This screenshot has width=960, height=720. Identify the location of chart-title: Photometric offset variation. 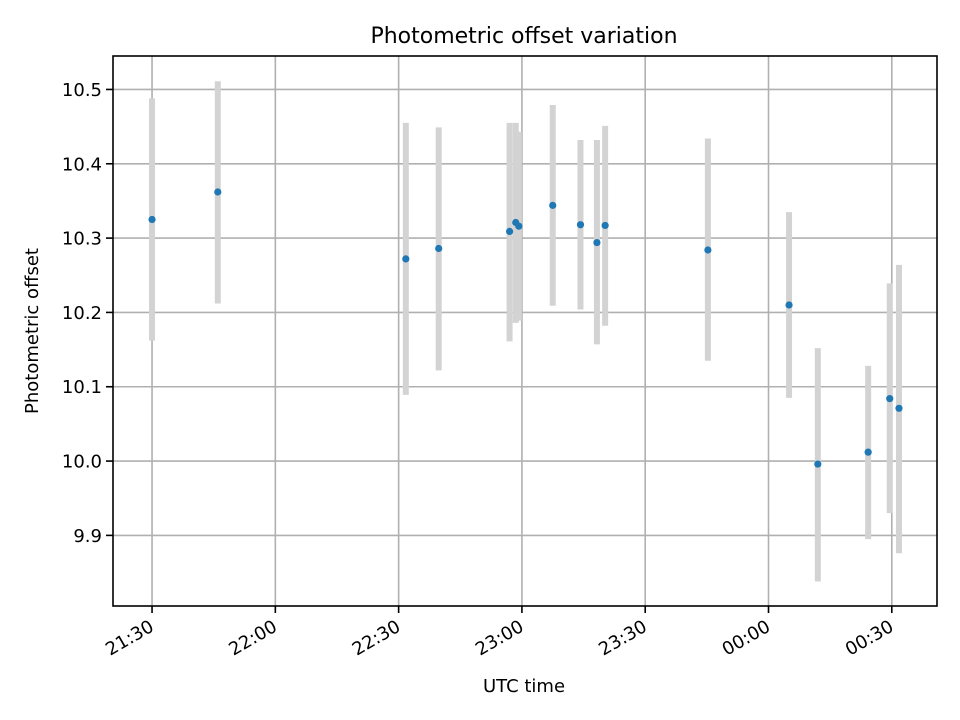
(523, 36).